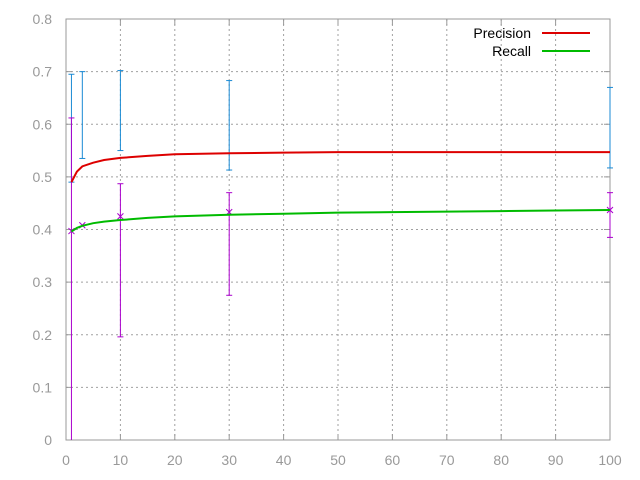 The image size is (640, 480). Describe the element at coordinates (121, 460) in the screenshot. I see `x-tick-label: 10` at that location.